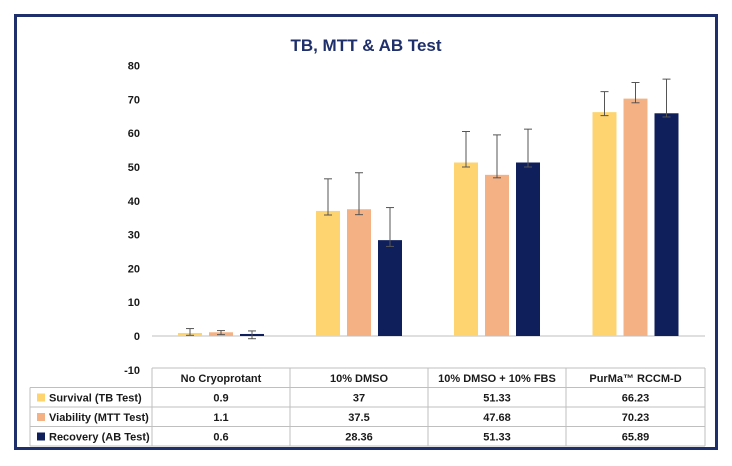 Image resolution: width=732 pixels, height=466 pixels. What do you see at coordinates (134, 202) in the screenshot?
I see `y-tick-label: 40` at bounding box center [134, 202].